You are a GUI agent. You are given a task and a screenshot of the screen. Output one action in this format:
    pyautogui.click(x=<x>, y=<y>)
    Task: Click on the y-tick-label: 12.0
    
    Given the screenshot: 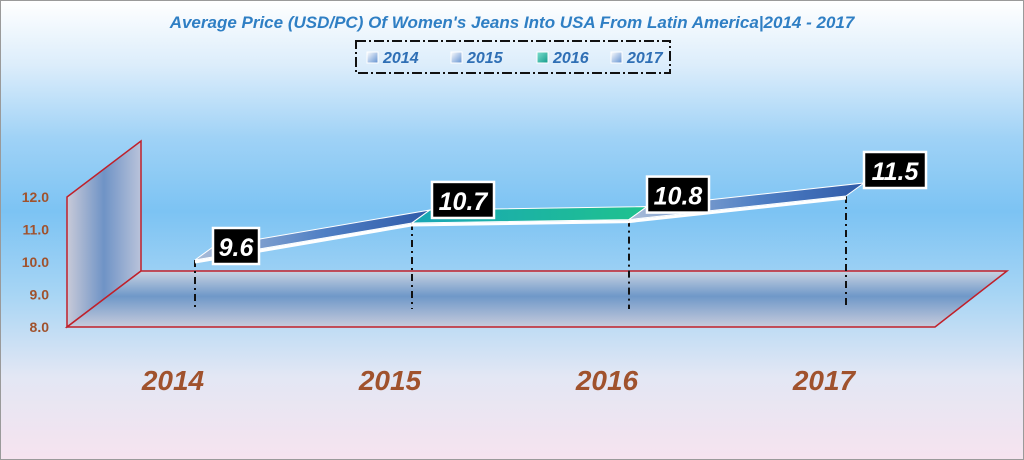 What is the action you would take?
    pyautogui.click(x=35, y=197)
    